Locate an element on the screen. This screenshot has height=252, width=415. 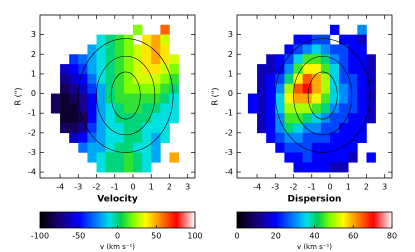
y-tick-label: -2 is located at coordinates (32, 132).